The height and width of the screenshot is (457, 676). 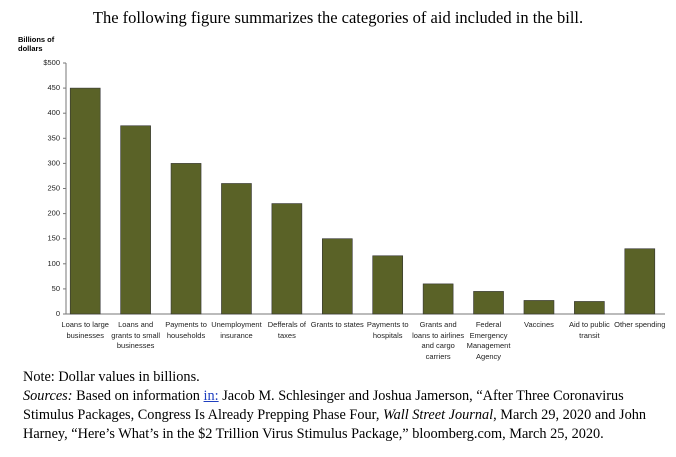 I want to click on x-tick-label: Defferals of taxes, so click(x=286, y=330).